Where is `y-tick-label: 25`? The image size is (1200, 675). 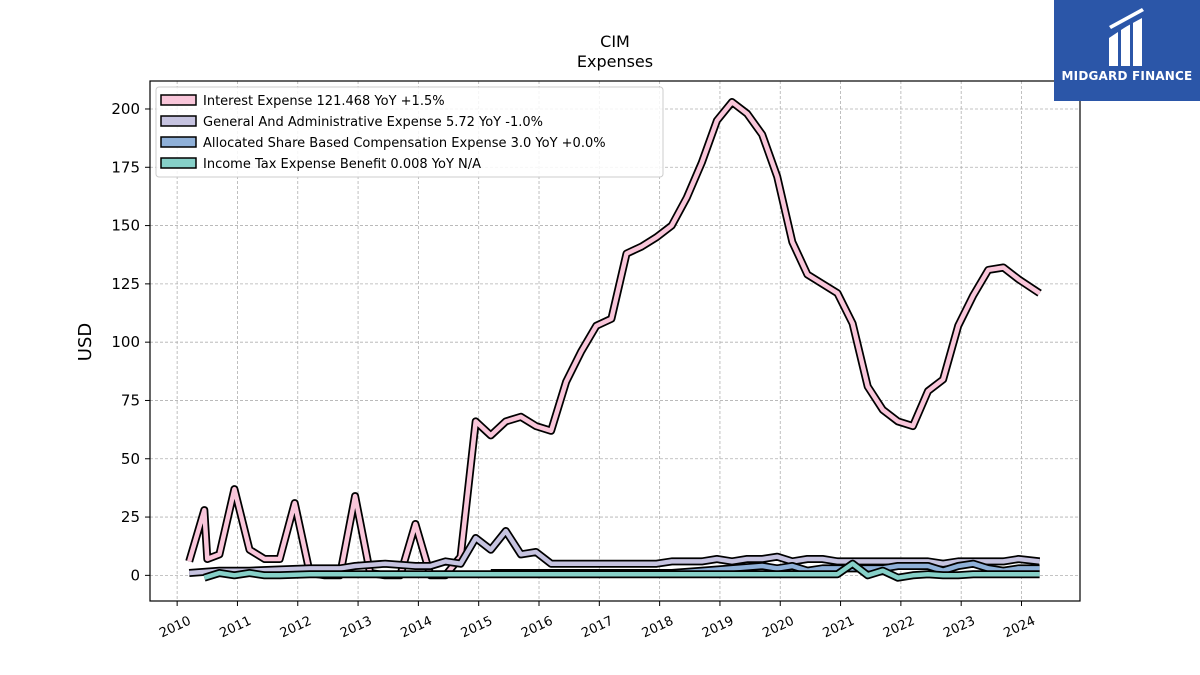 y-tick-label: 25 is located at coordinates (130, 517).